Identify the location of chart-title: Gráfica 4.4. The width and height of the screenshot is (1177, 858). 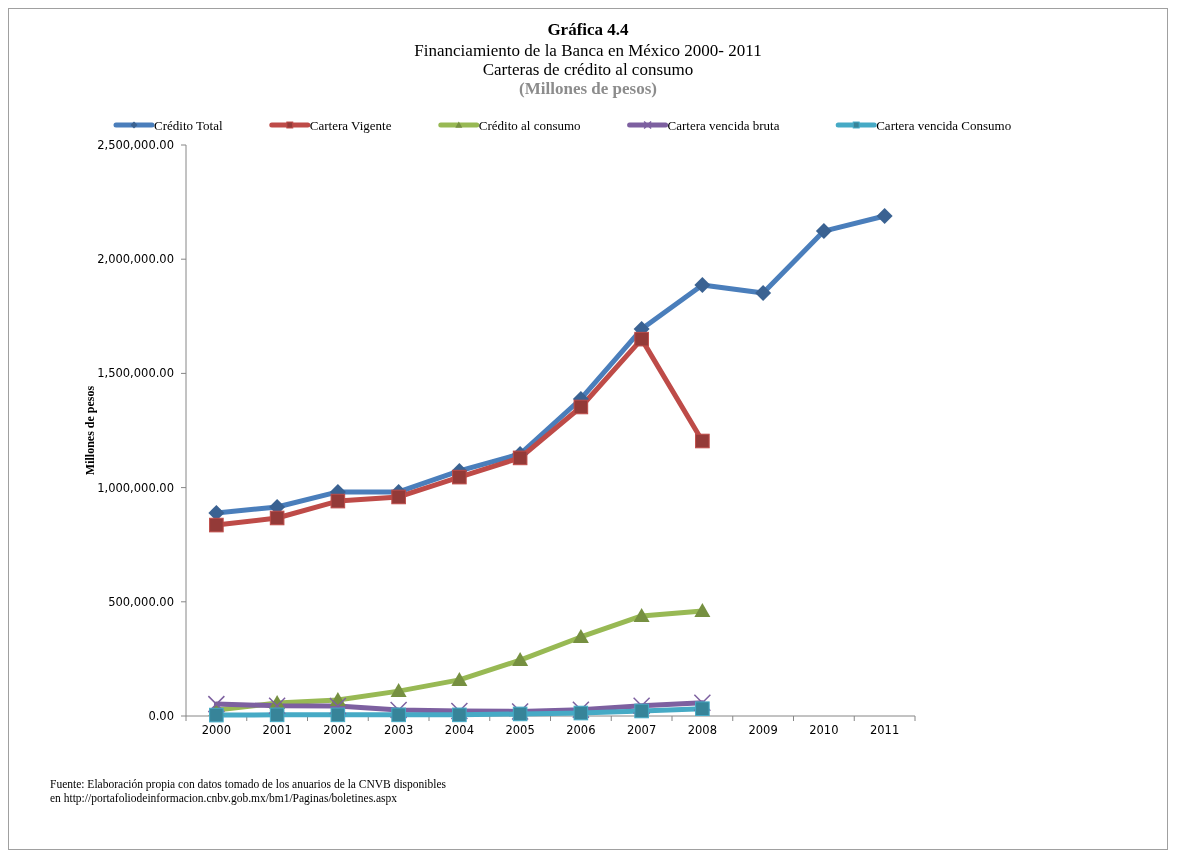
(588, 29).